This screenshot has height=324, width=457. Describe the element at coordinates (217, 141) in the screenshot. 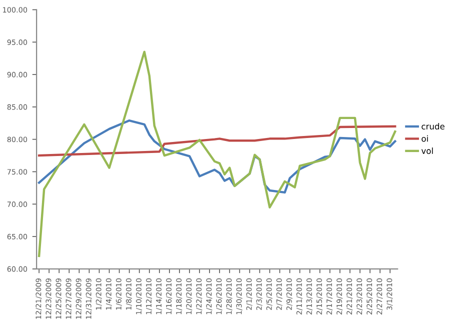

I see `line-series` at that location.